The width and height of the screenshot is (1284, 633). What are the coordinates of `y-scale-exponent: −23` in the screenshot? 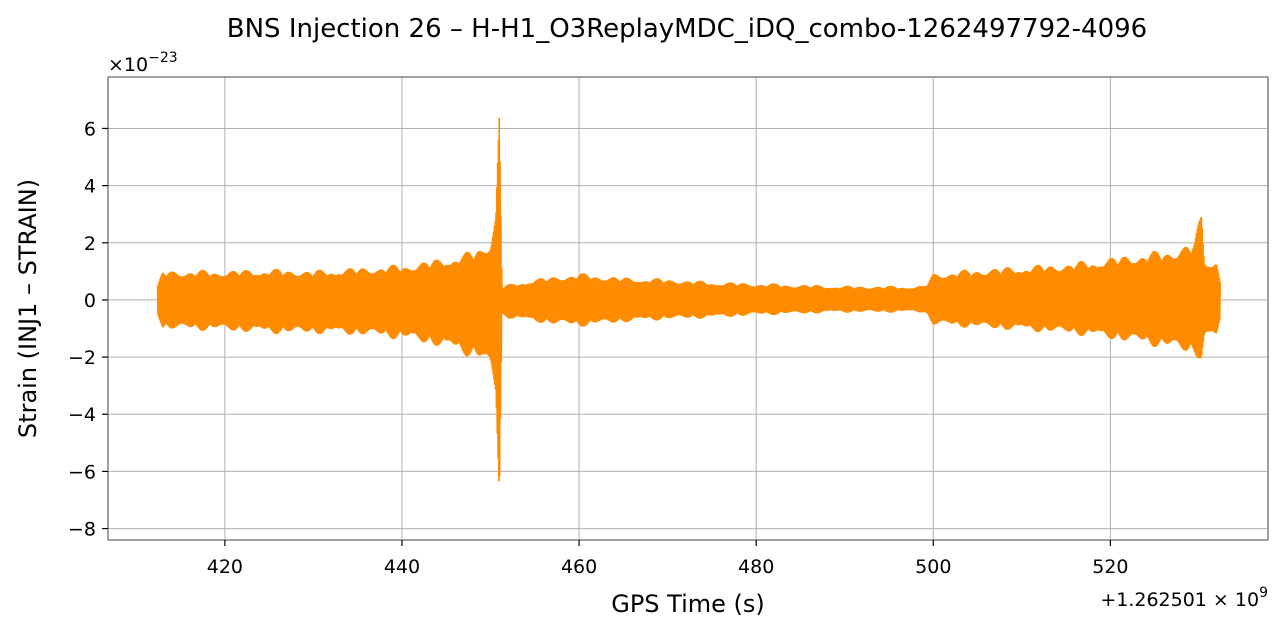 It's located at (163, 58).